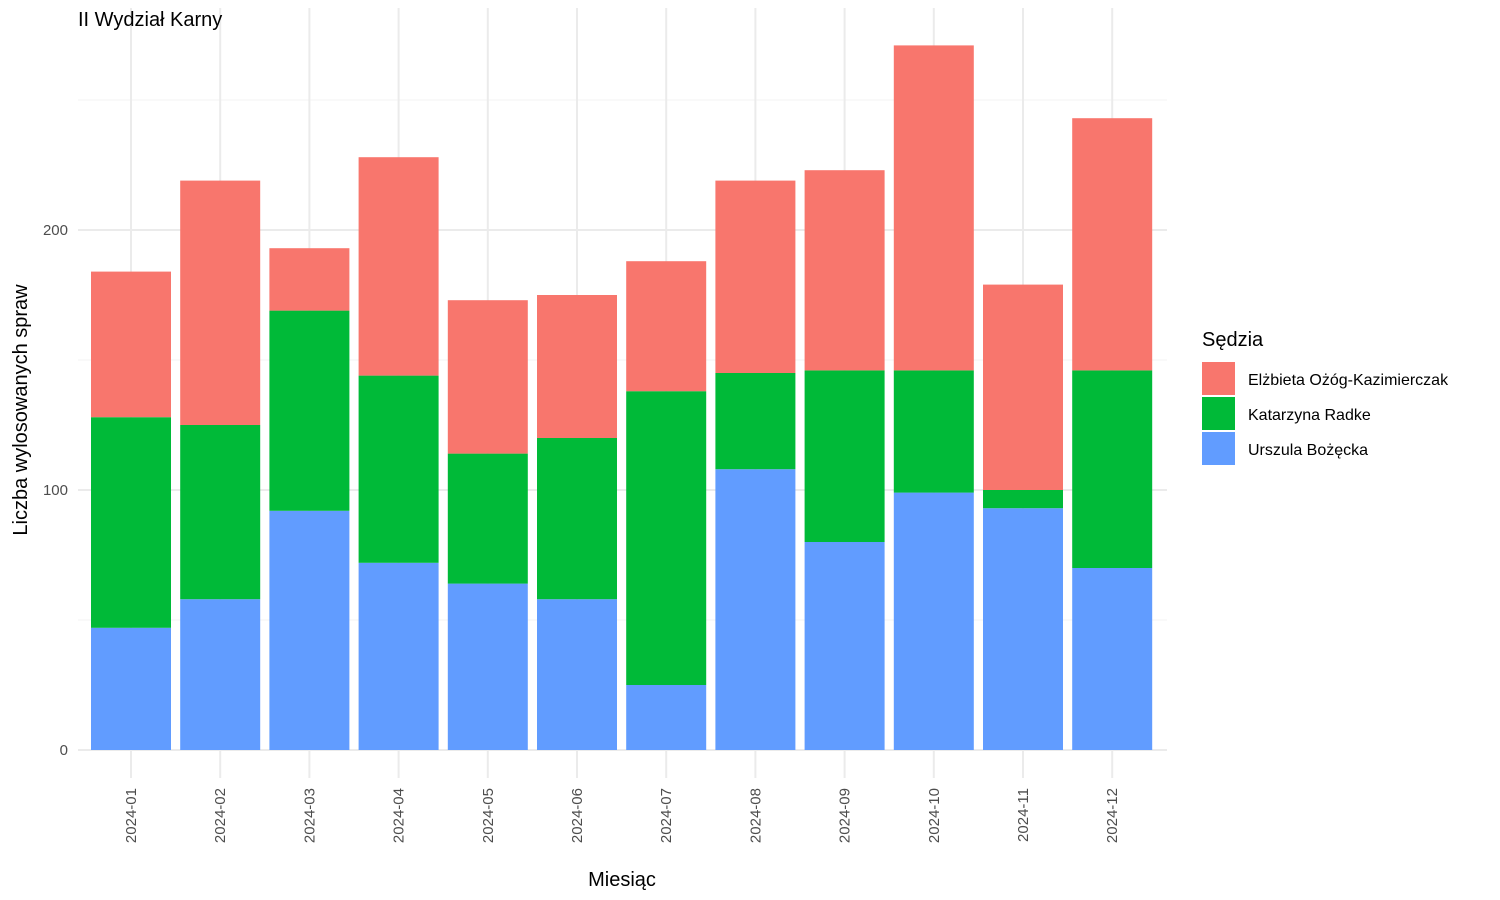  What do you see at coordinates (1112, 815) in the screenshot?
I see `x-tick-label: 2024-12` at bounding box center [1112, 815].